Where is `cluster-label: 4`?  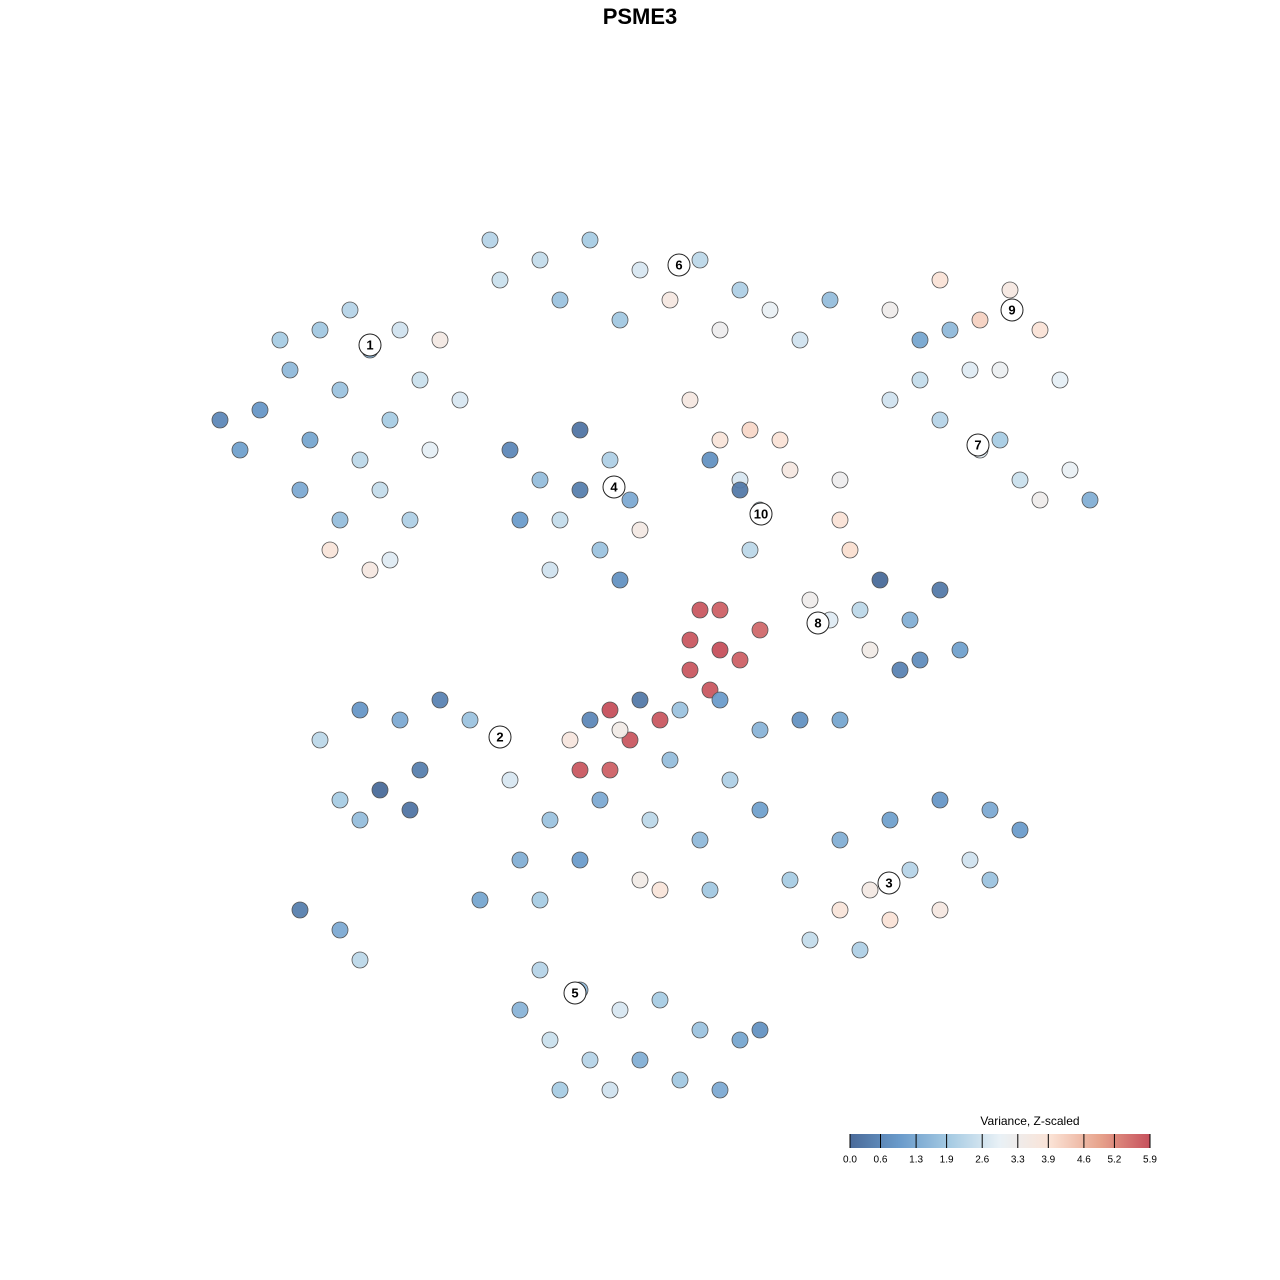 cluster-label: 4 is located at coordinates (614, 486).